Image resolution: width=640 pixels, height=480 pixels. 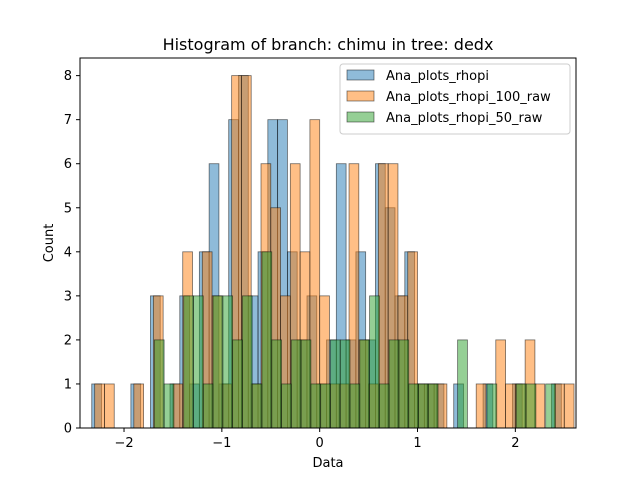 I want to click on x-axis-ticks: −2 −1 0 1 2, so click(x=316, y=439).